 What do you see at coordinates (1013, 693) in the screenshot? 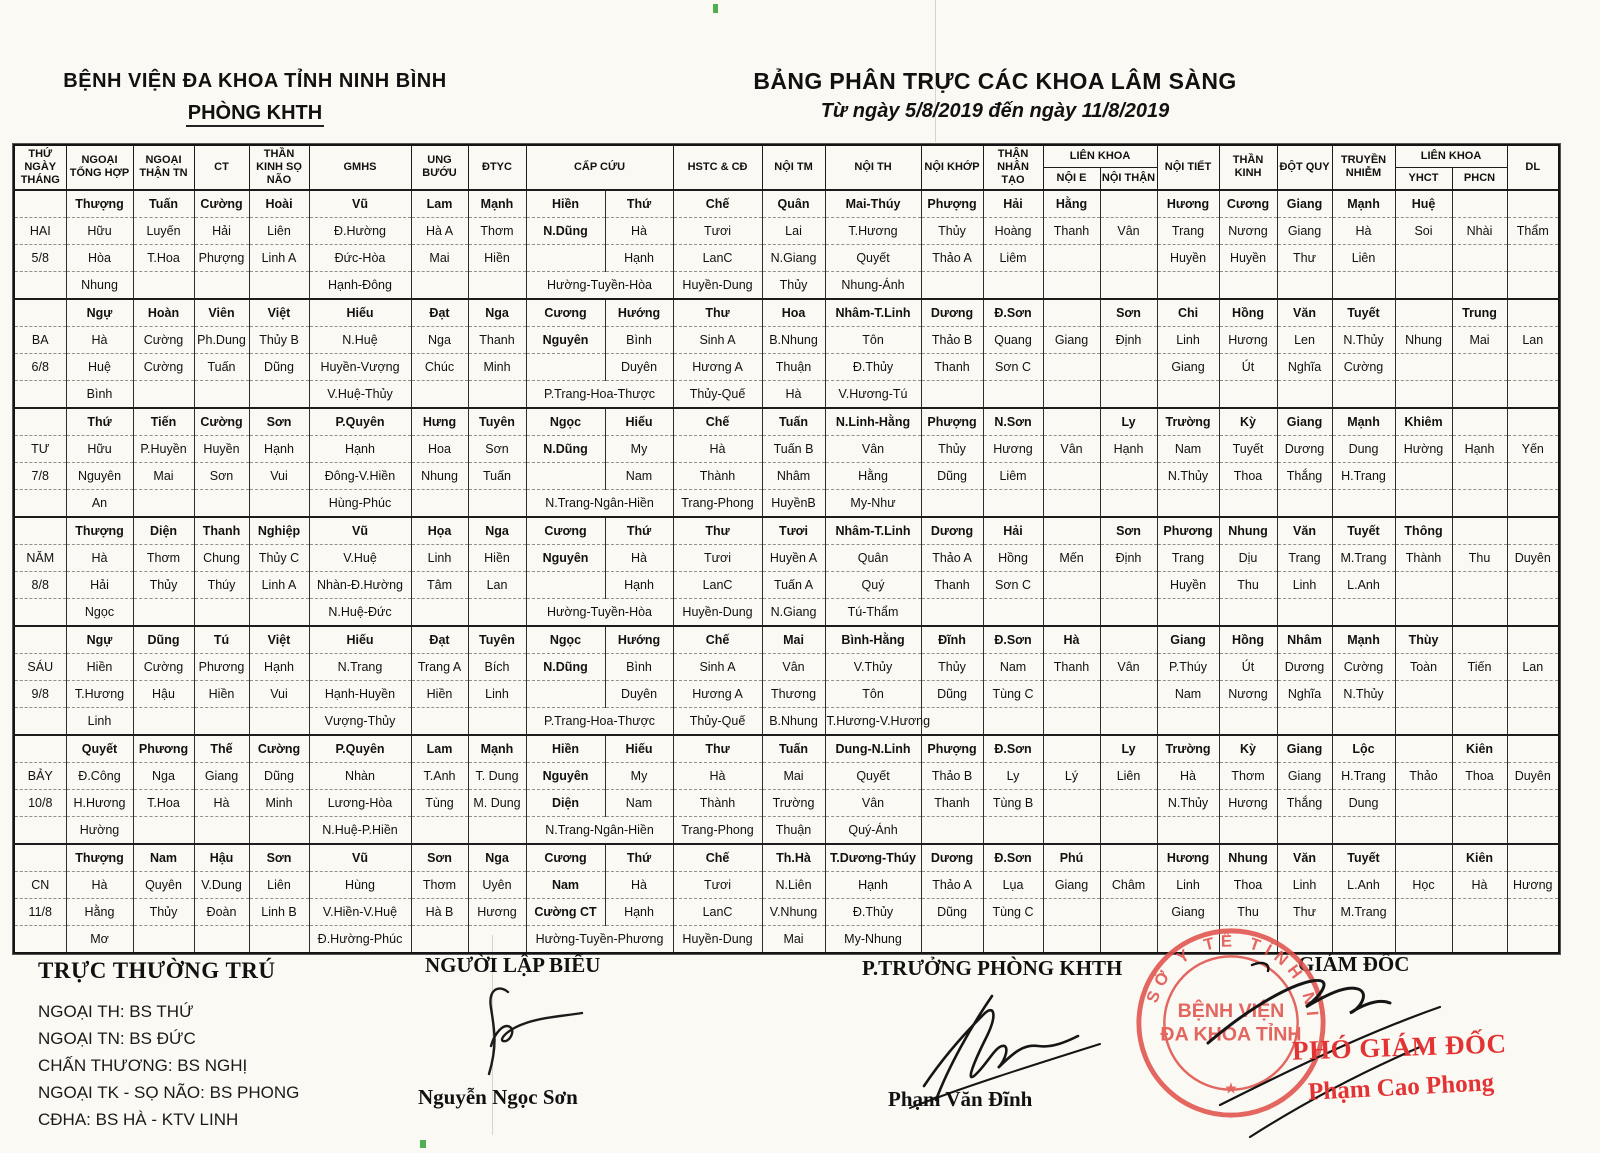
I see `roster-cell: Tùng C` at bounding box center [1013, 693].